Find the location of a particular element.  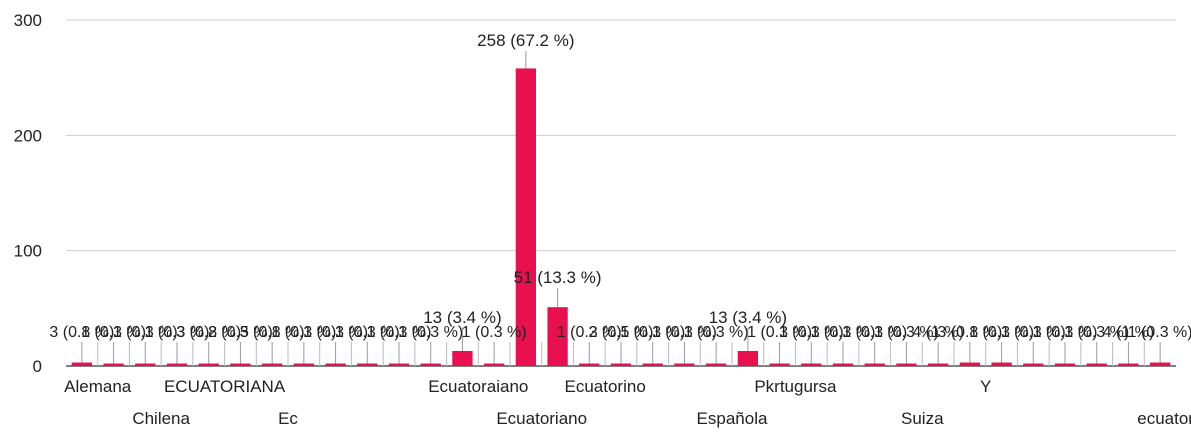

x-category-label: Ecuatorino is located at coordinates (605, 386).